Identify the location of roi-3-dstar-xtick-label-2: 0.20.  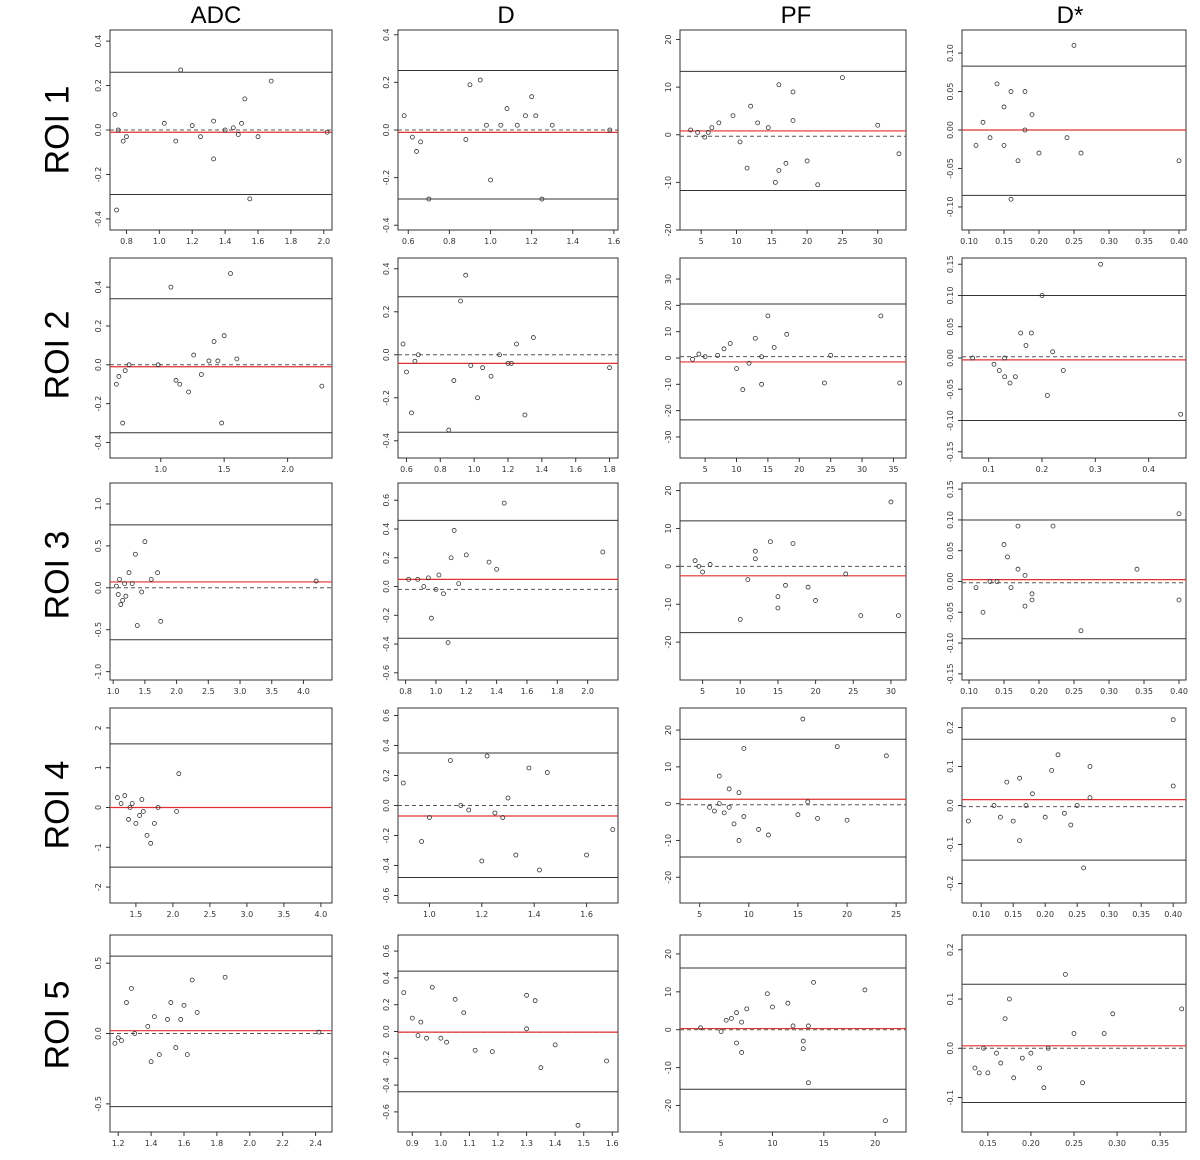
(1039, 691).